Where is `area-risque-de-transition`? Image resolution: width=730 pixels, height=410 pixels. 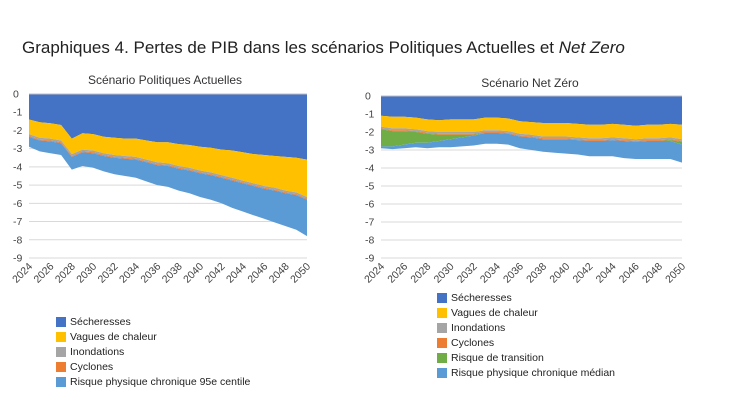
area-risque-de-transition is located at coordinates (531, 138).